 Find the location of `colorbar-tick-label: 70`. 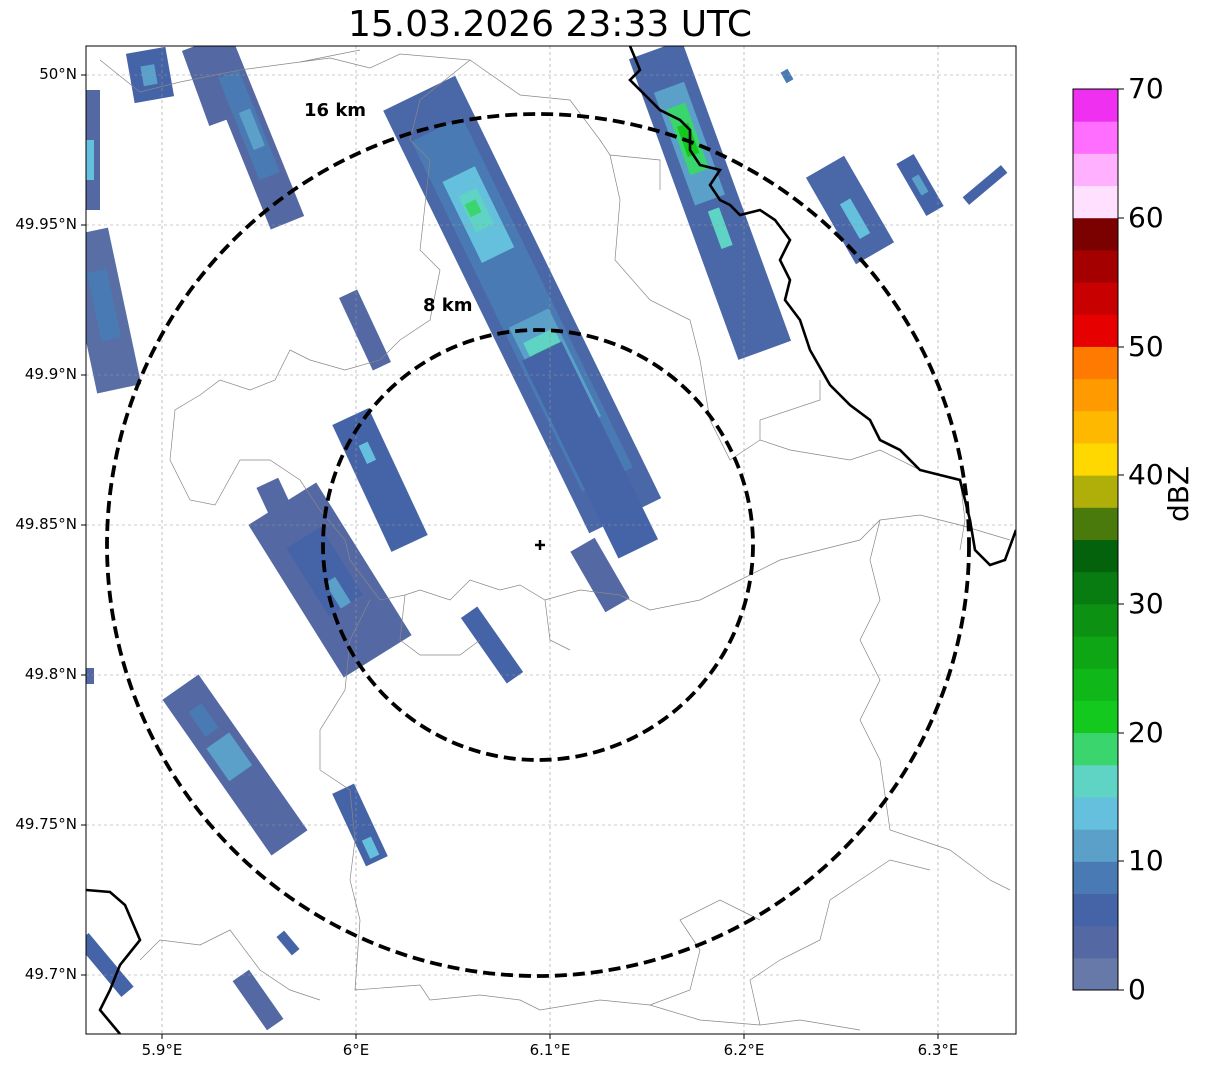

colorbar-tick-label: 70 is located at coordinates (1146, 88).